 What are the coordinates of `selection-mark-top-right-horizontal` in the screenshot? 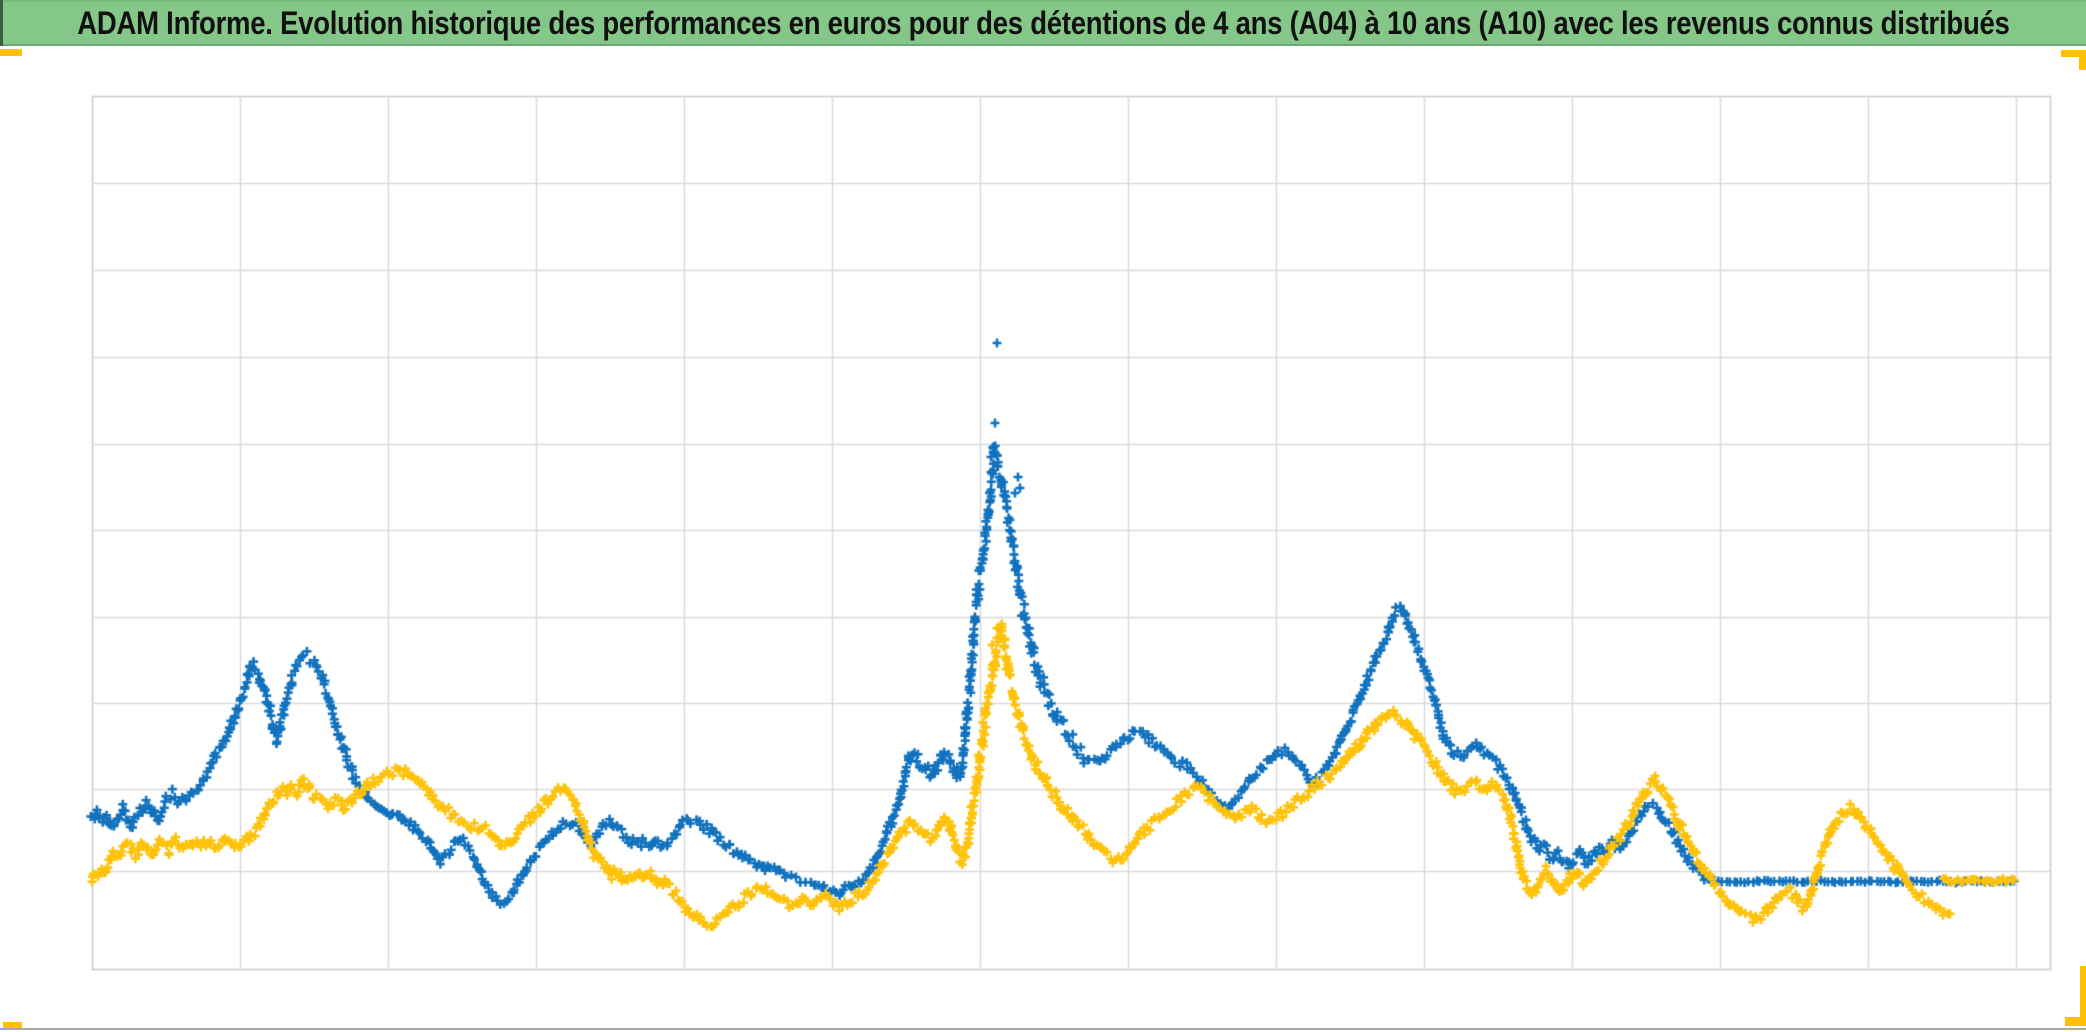 It's located at (2073, 53).